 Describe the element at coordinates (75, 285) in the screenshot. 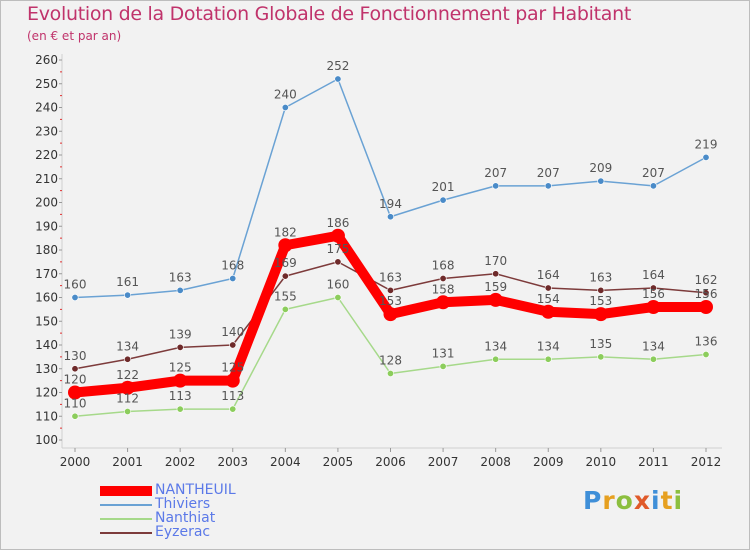

I see `data-label-thiviers: 160` at that location.